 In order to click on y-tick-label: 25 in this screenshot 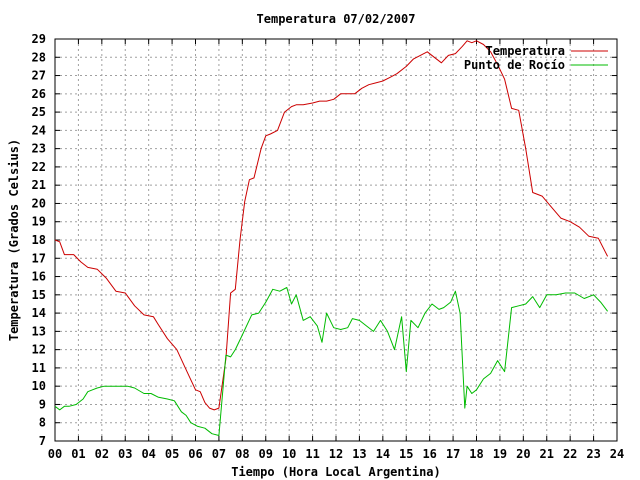, I will do `click(39, 112)`.